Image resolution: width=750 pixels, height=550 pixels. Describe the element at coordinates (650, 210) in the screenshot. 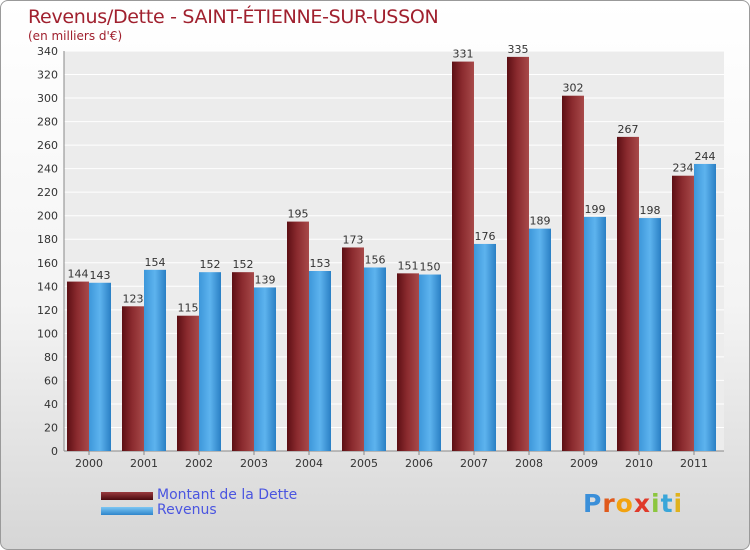

I see `data-label-revenus: 198` at that location.